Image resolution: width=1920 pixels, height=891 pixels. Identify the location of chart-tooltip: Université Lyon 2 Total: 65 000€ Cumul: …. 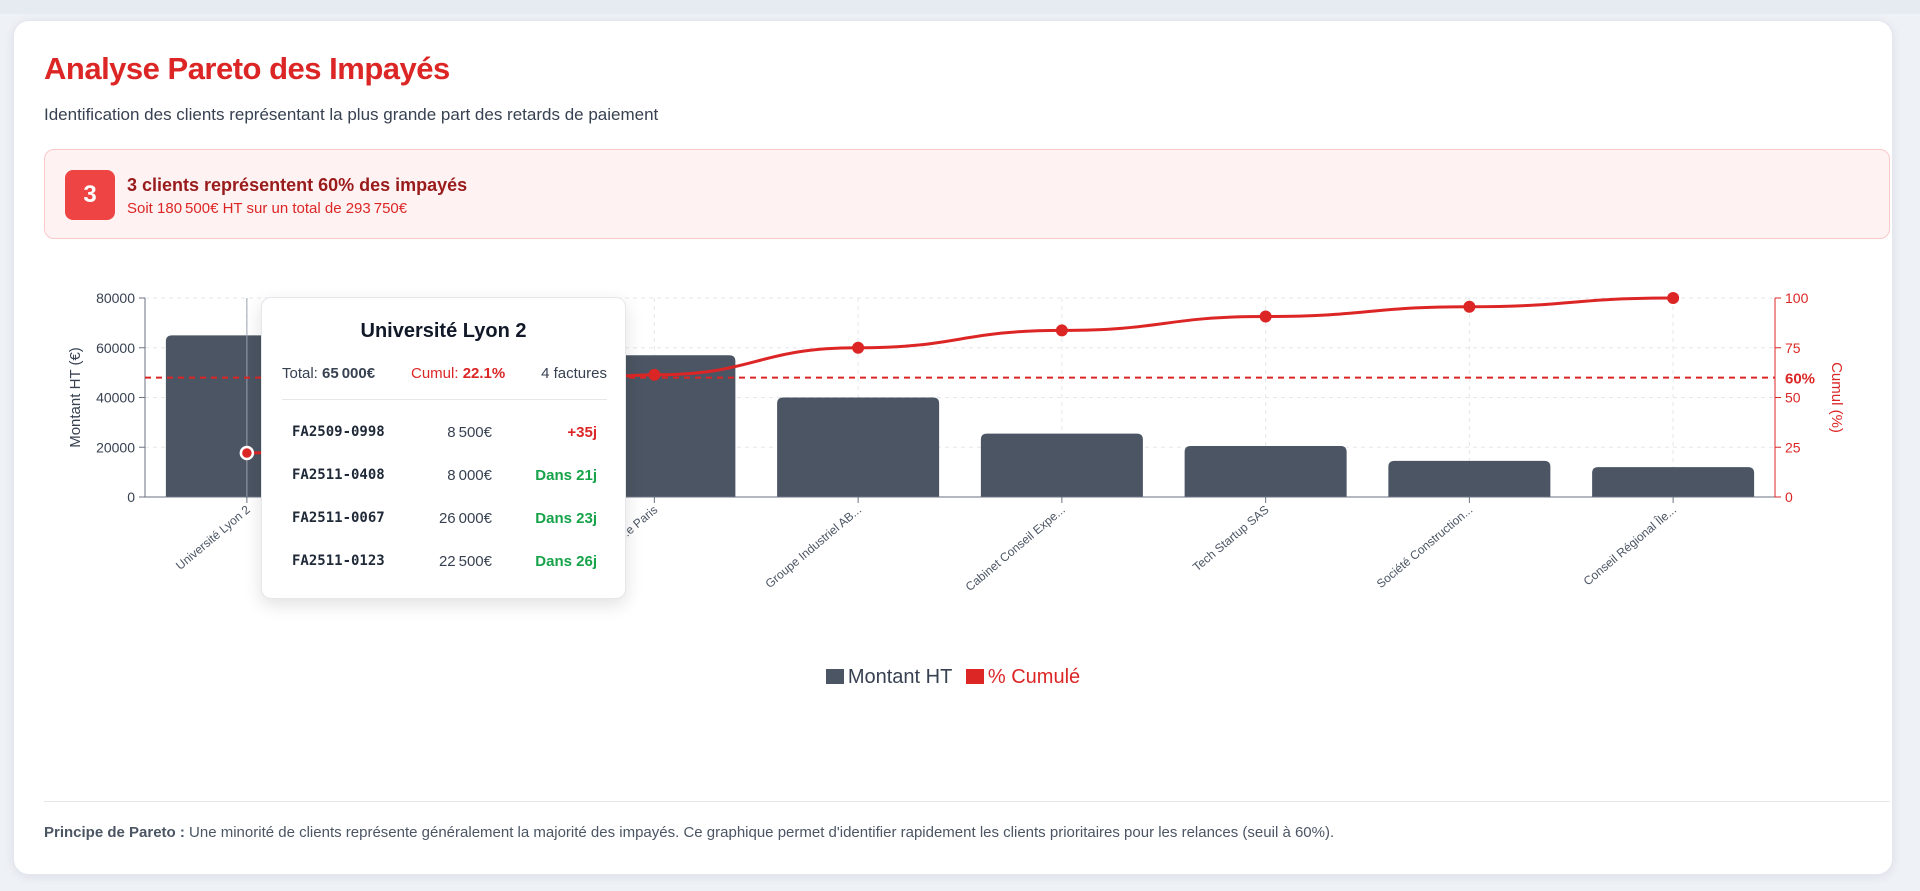
(443, 448).